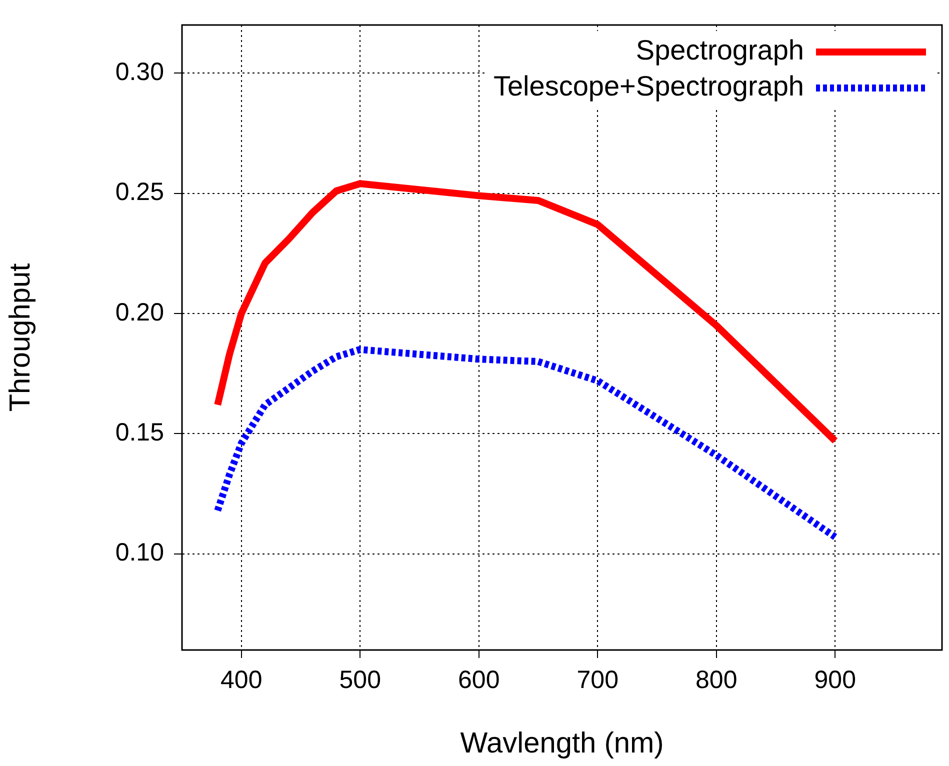 The height and width of the screenshot is (766, 949). What do you see at coordinates (20, 337) in the screenshot?
I see `y-axis-title: Throughput` at bounding box center [20, 337].